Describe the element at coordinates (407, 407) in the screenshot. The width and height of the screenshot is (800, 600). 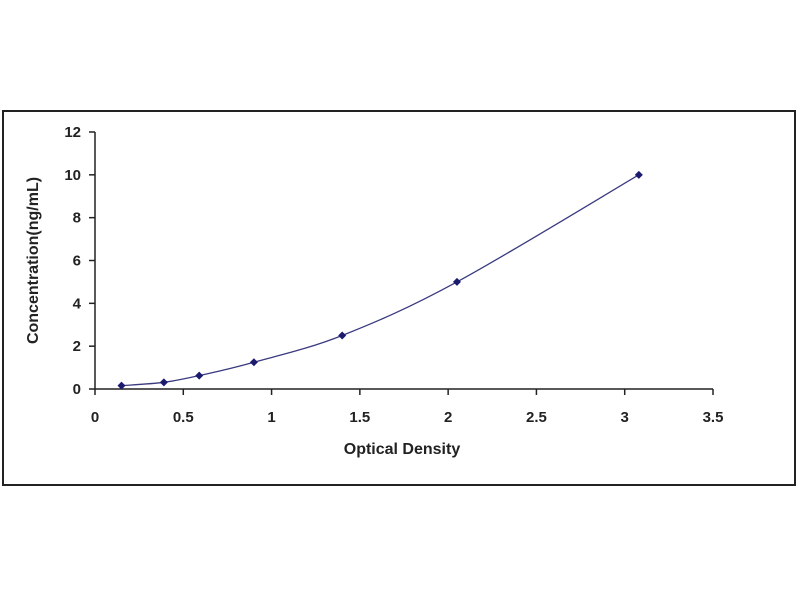
I see `x-ticks: 0 0.5 1 1.5 2 2.5 3 3.5` at that location.